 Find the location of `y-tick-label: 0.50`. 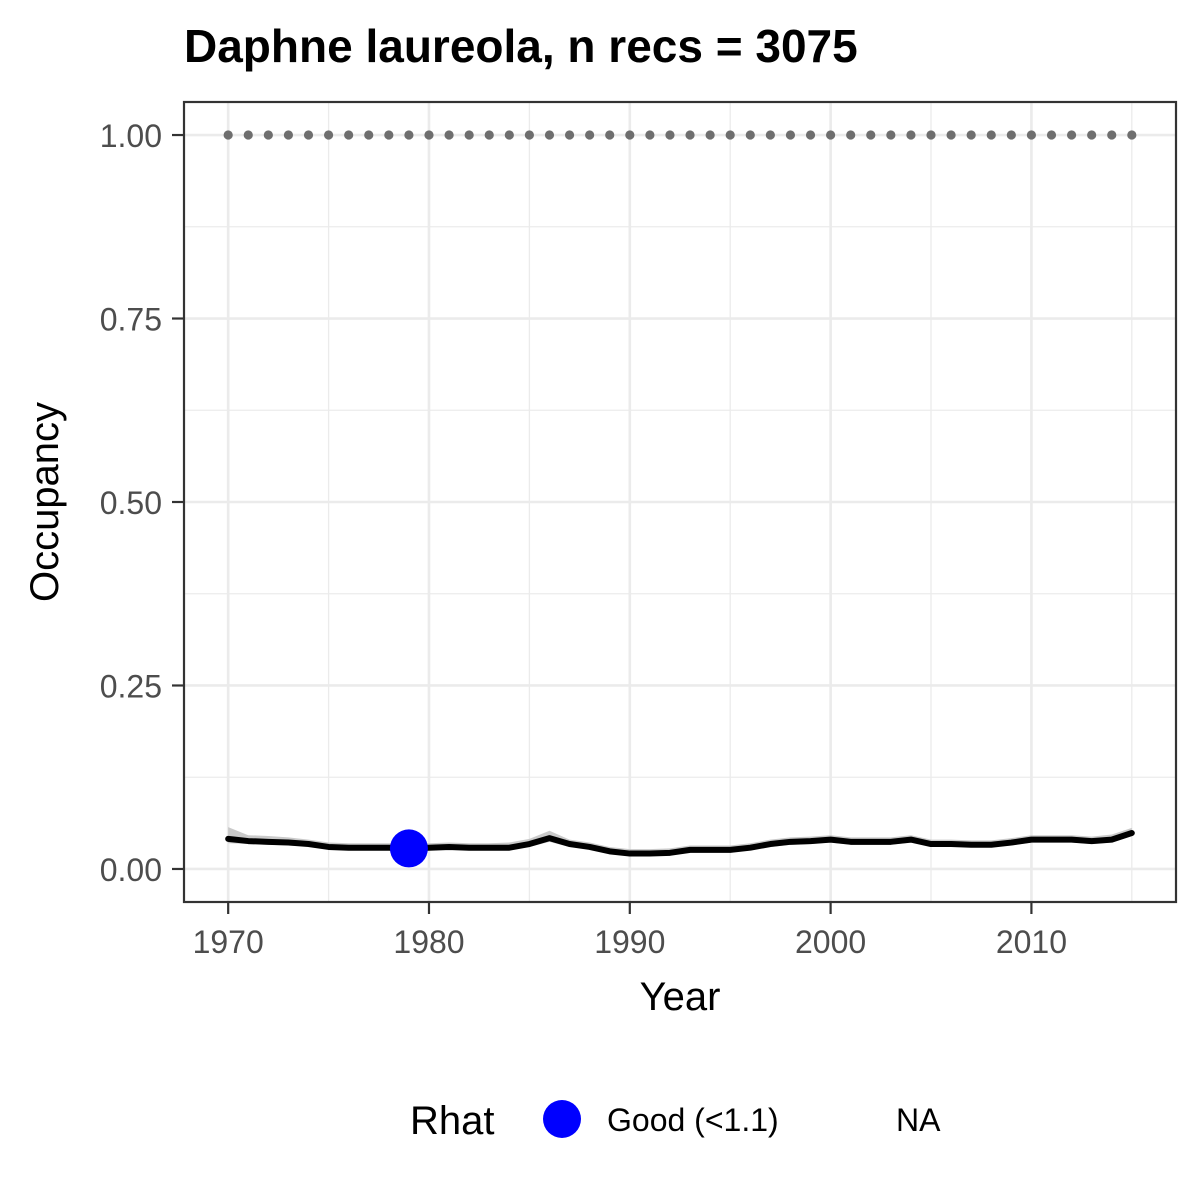

y-tick-label: 0.50 is located at coordinates (131, 503).